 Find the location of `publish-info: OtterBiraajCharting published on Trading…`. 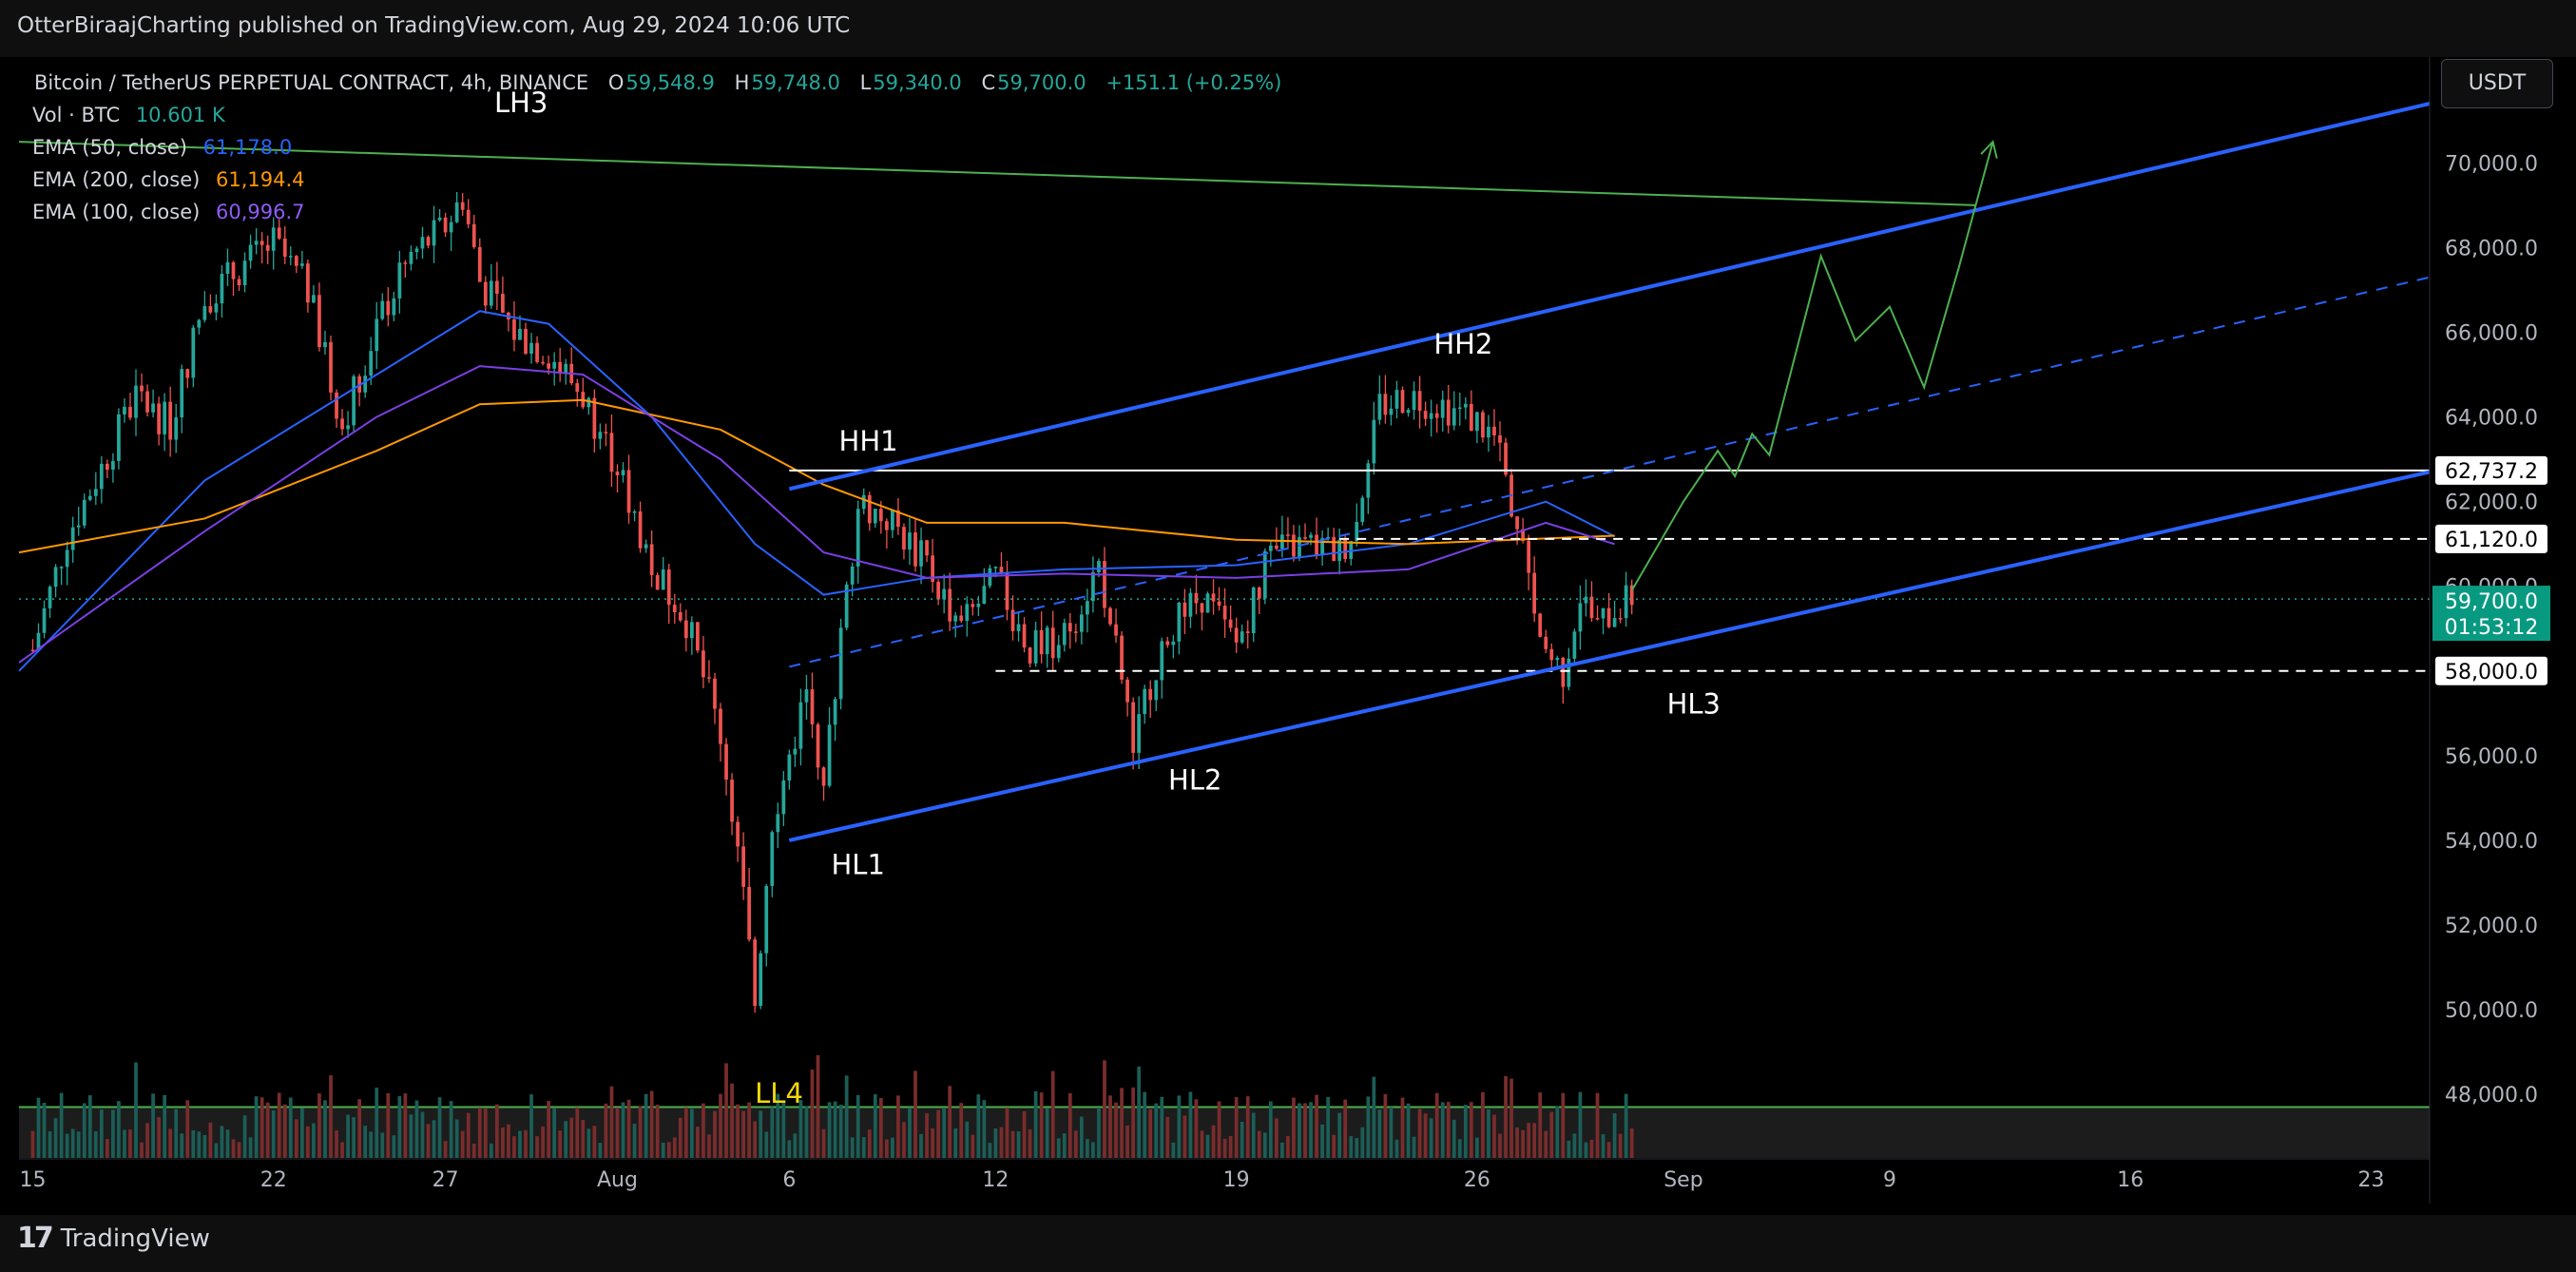

publish-info: OtterBiraajCharting published on Trading… is located at coordinates (434, 25).